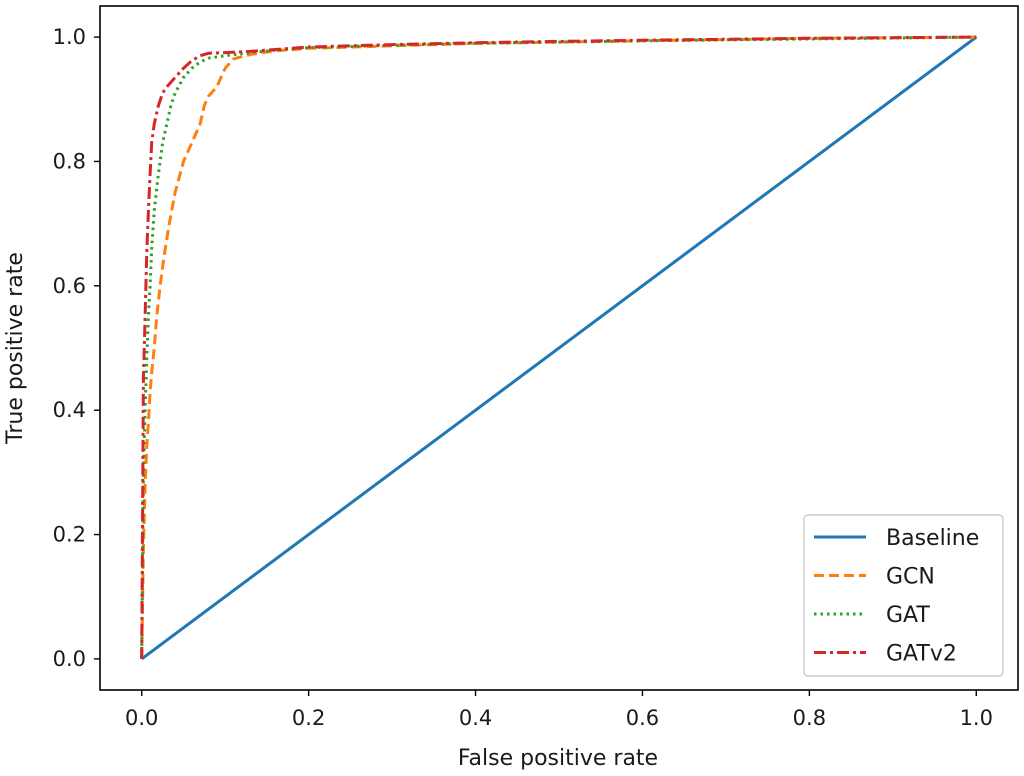  Describe the element at coordinates (475, 718) in the screenshot. I see `x-tick-label: 0.4` at that location.